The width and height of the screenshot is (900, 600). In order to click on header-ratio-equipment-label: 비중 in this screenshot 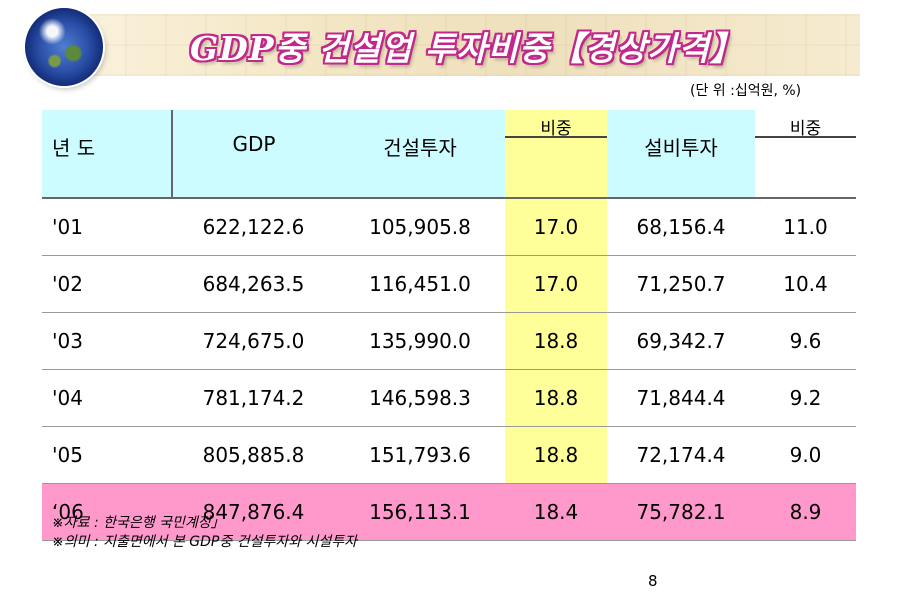, I will do `click(805, 129)`.